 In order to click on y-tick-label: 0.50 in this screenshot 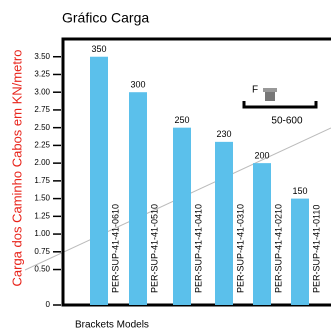, I will do `click(42, 269)`.